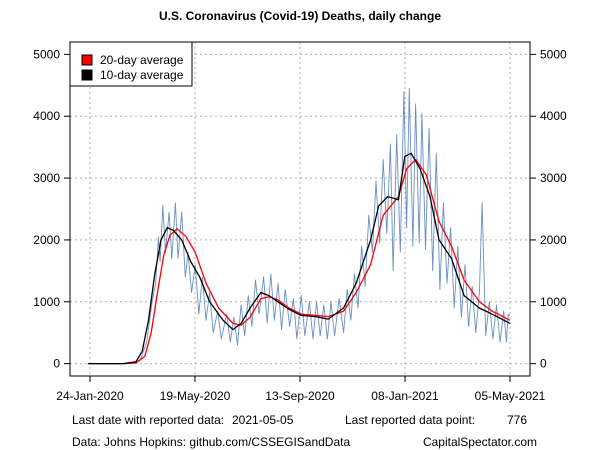  I want to click on y-tick-label-left: 4000, so click(46, 116).